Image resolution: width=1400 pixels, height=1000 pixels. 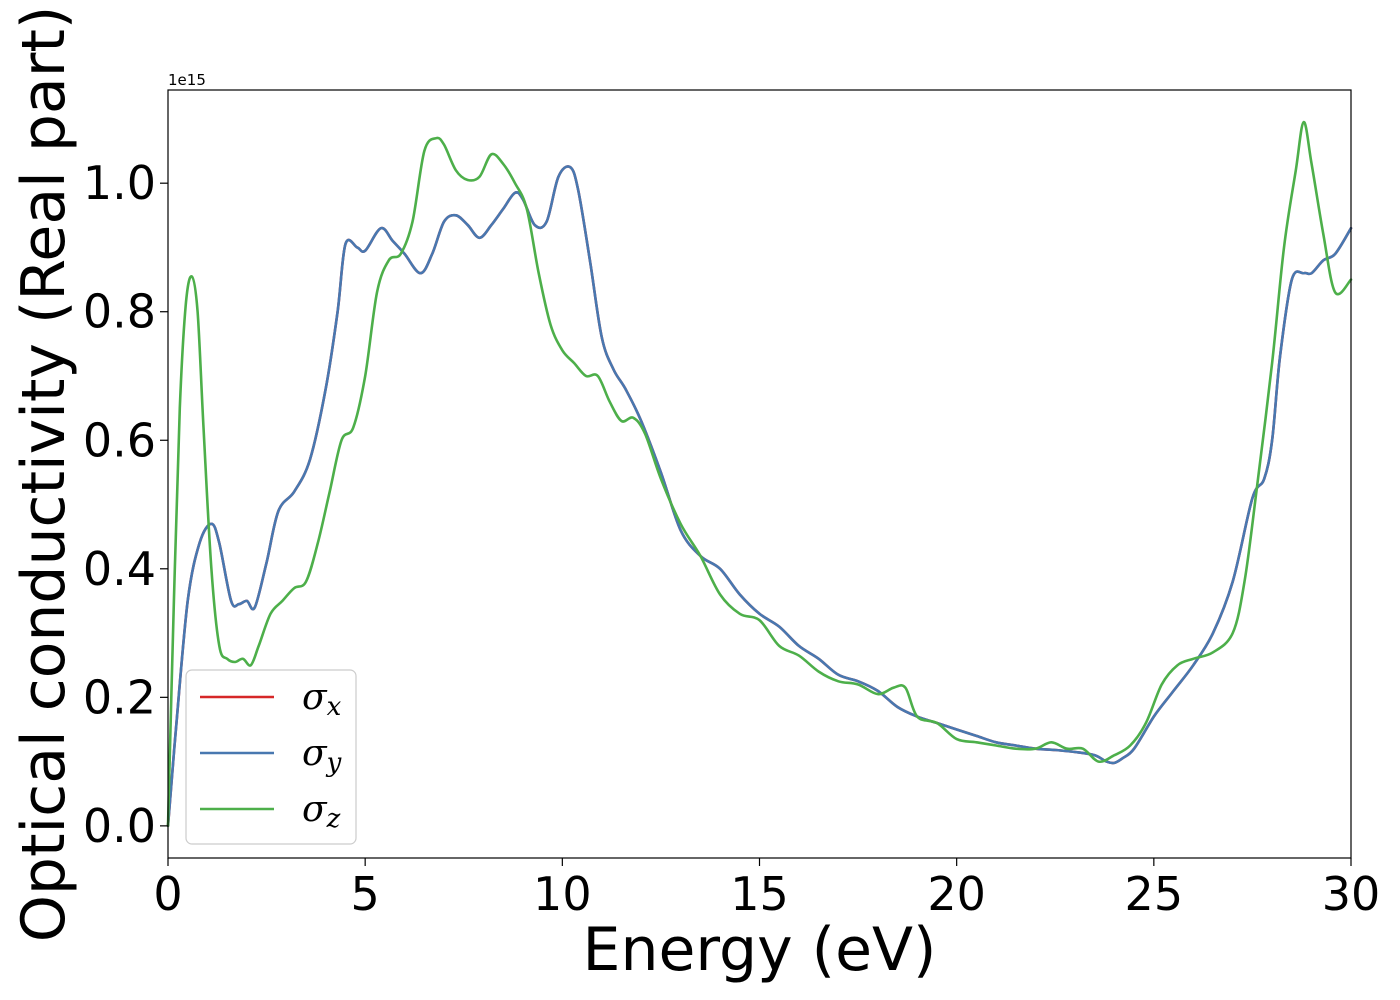 What do you see at coordinates (119, 697) in the screenshot?
I see `y-tick-label: 0.2` at bounding box center [119, 697].